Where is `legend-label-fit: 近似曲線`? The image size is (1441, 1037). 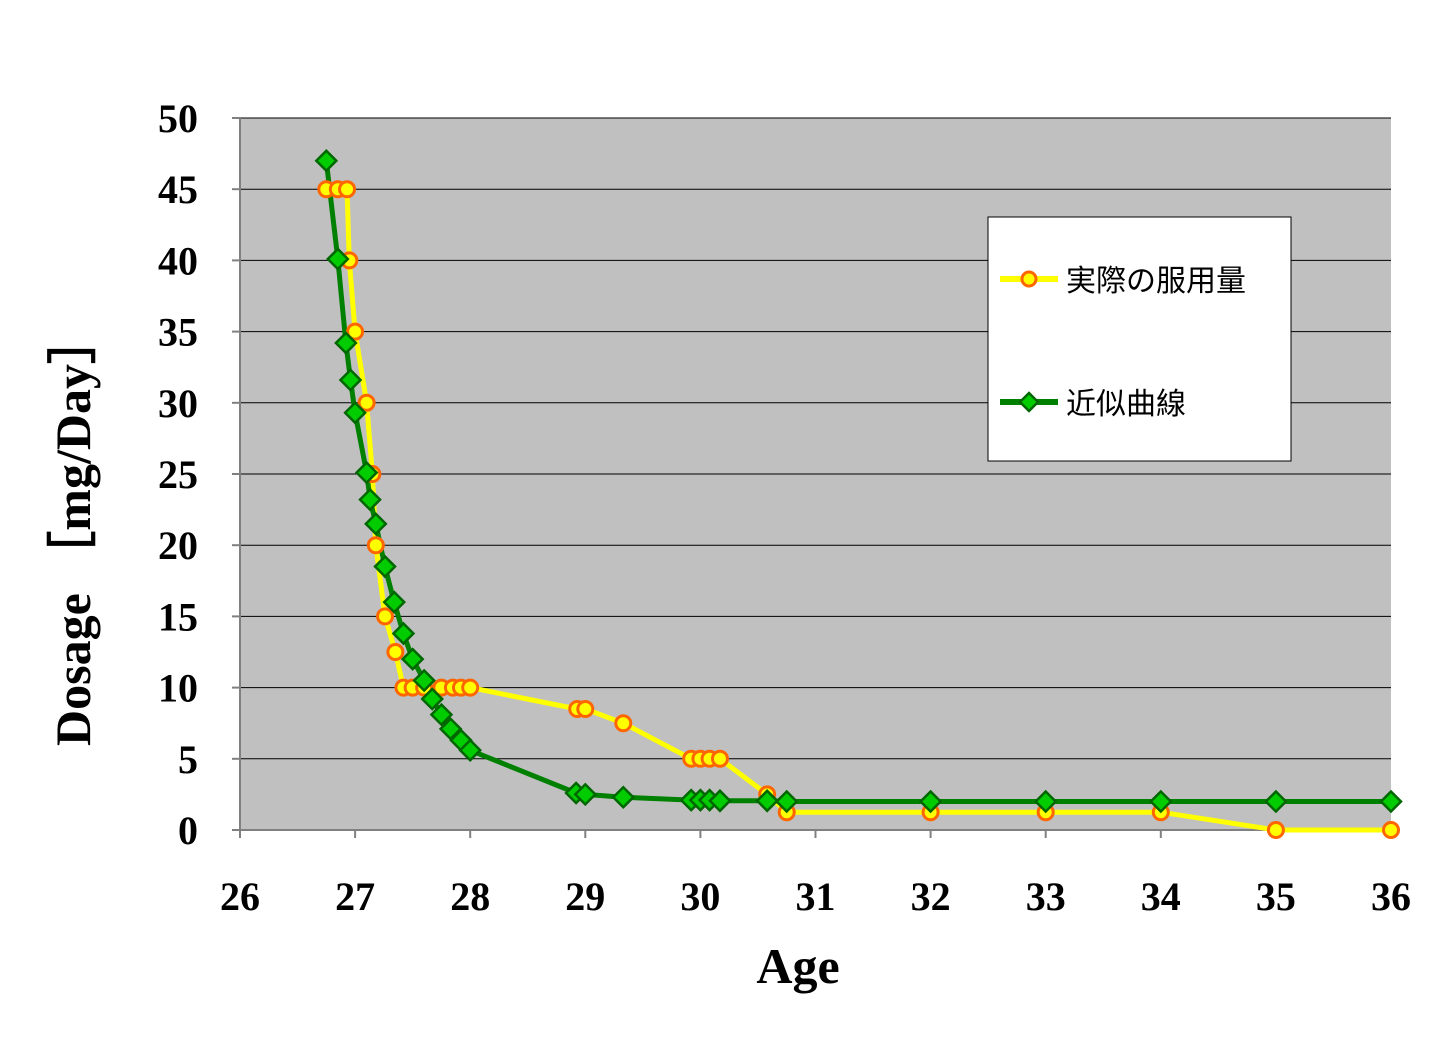 legend-label-fit: 近似曲線 is located at coordinates (1126, 404).